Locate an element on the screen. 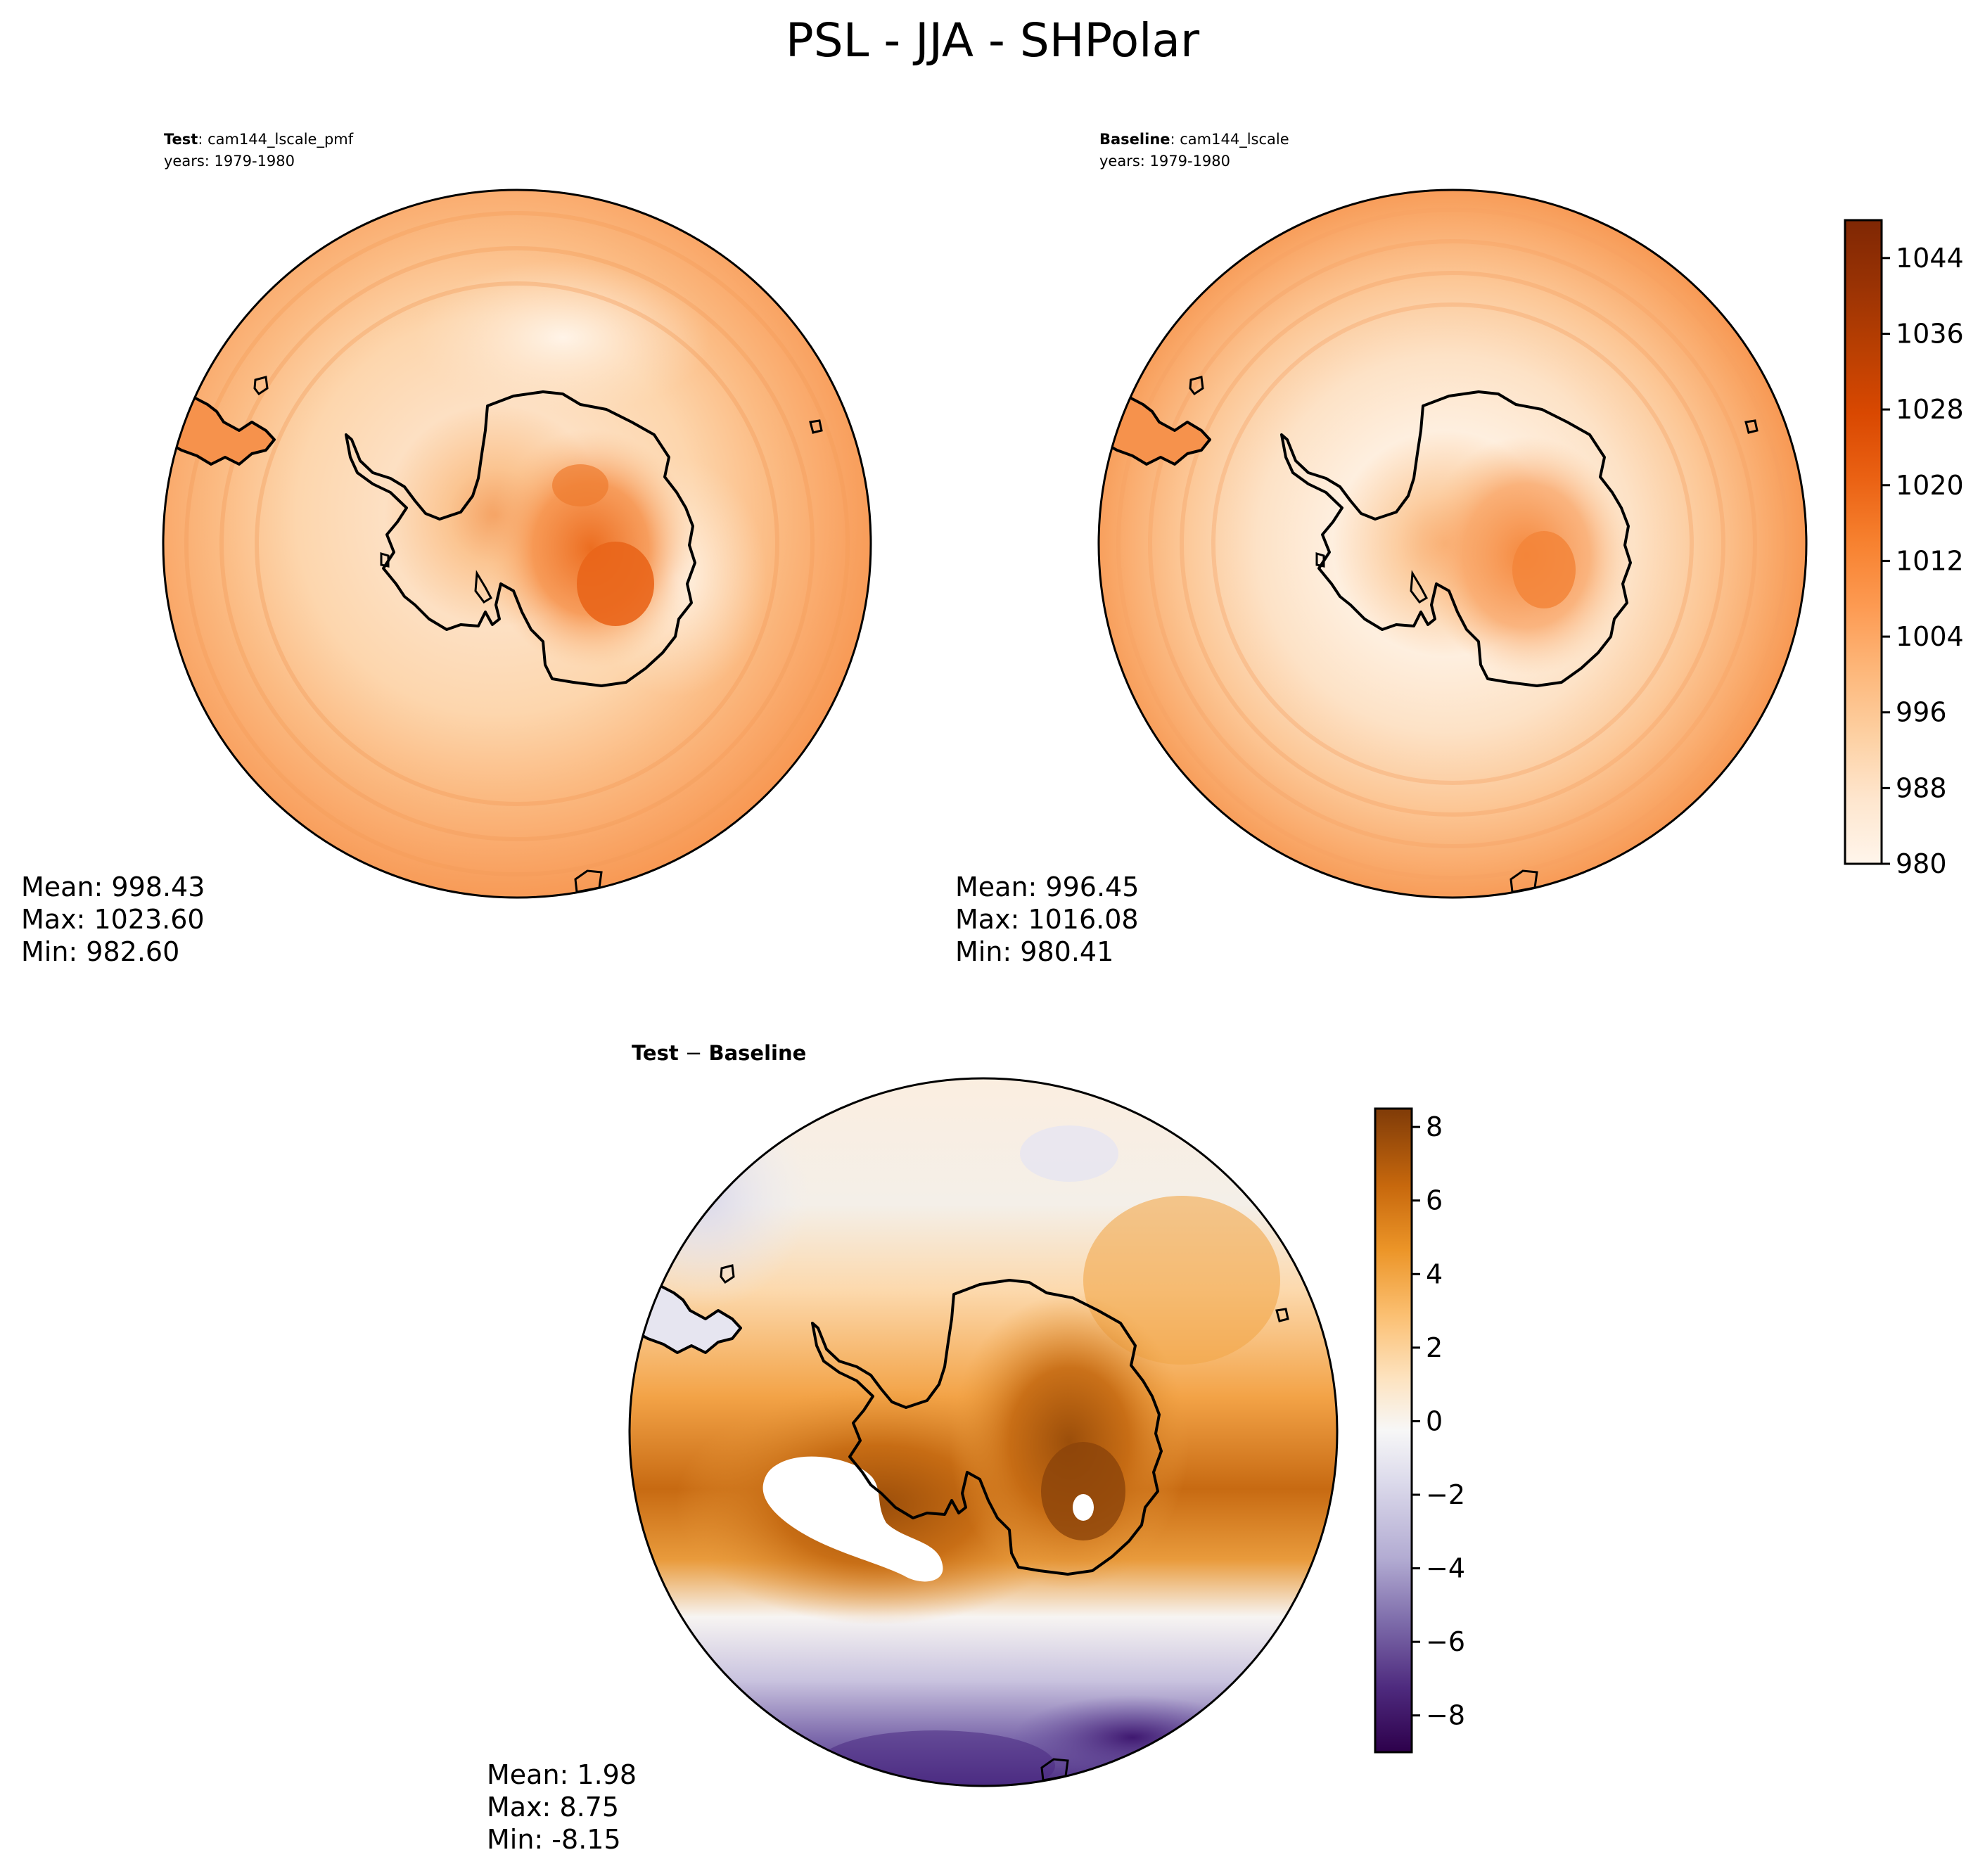 The image size is (1985, 1876). test-label: Test: cam144_lscale_pmf is located at coordinates (259, 139).